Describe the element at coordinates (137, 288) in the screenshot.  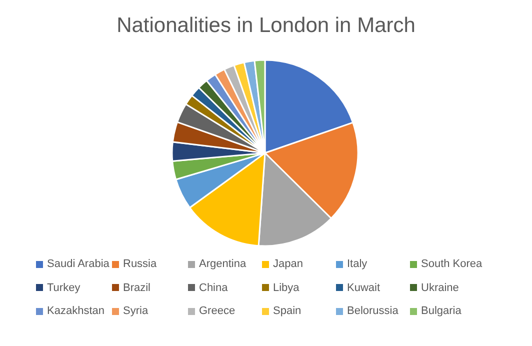
I see `legend-label: Brazil` at that location.